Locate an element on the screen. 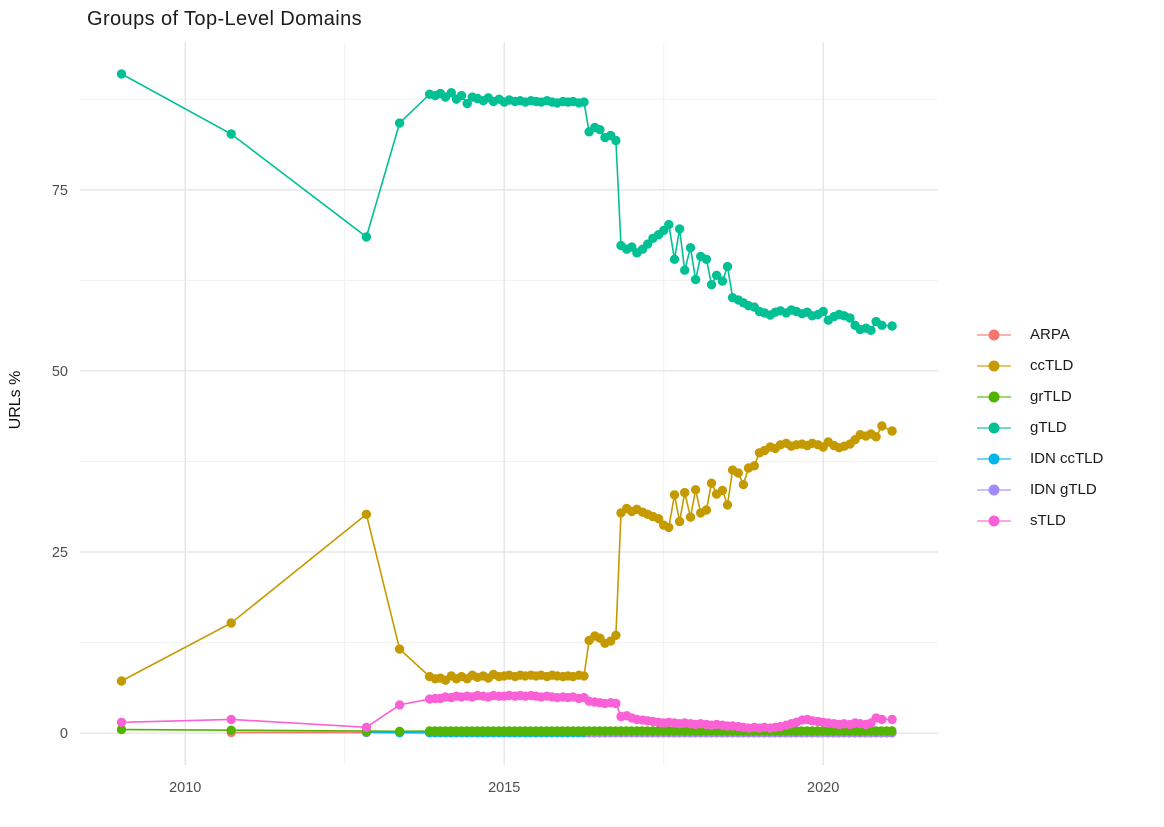 The width and height of the screenshot is (1164, 827). legend-item-stld: sTLD is located at coordinates (1040, 520).